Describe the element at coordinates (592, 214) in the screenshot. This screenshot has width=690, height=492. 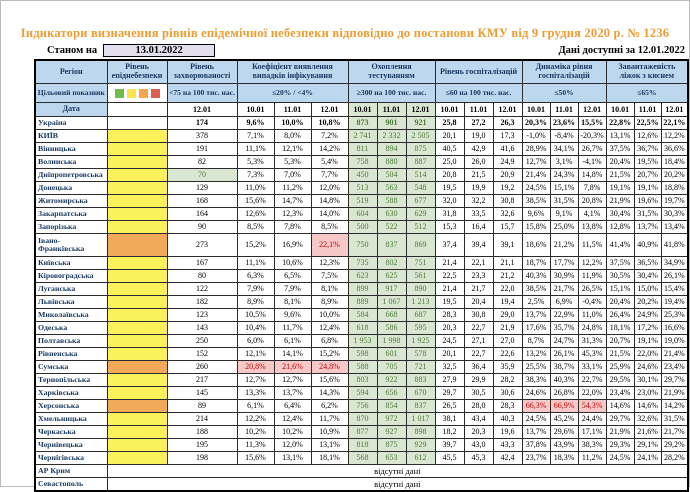
I see `hospitalization-dynamics-cell: 4,1%` at that location.